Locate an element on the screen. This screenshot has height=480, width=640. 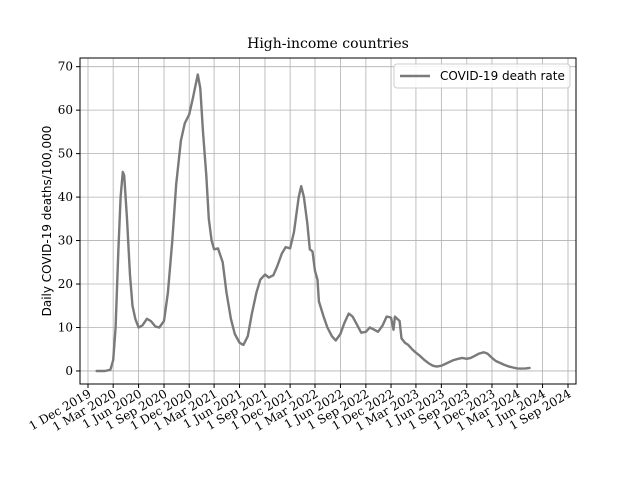
chart-title: High-income countries is located at coordinates (328, 44).